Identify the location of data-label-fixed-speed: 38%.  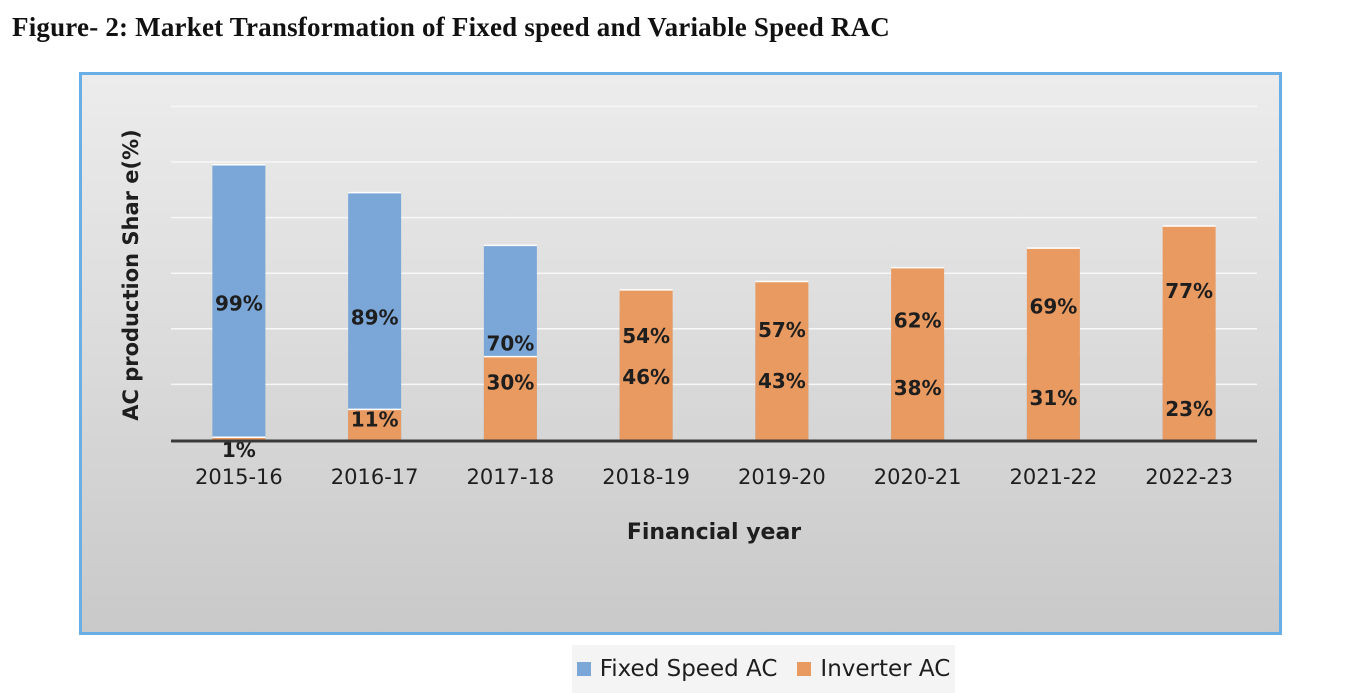
(918, 388).